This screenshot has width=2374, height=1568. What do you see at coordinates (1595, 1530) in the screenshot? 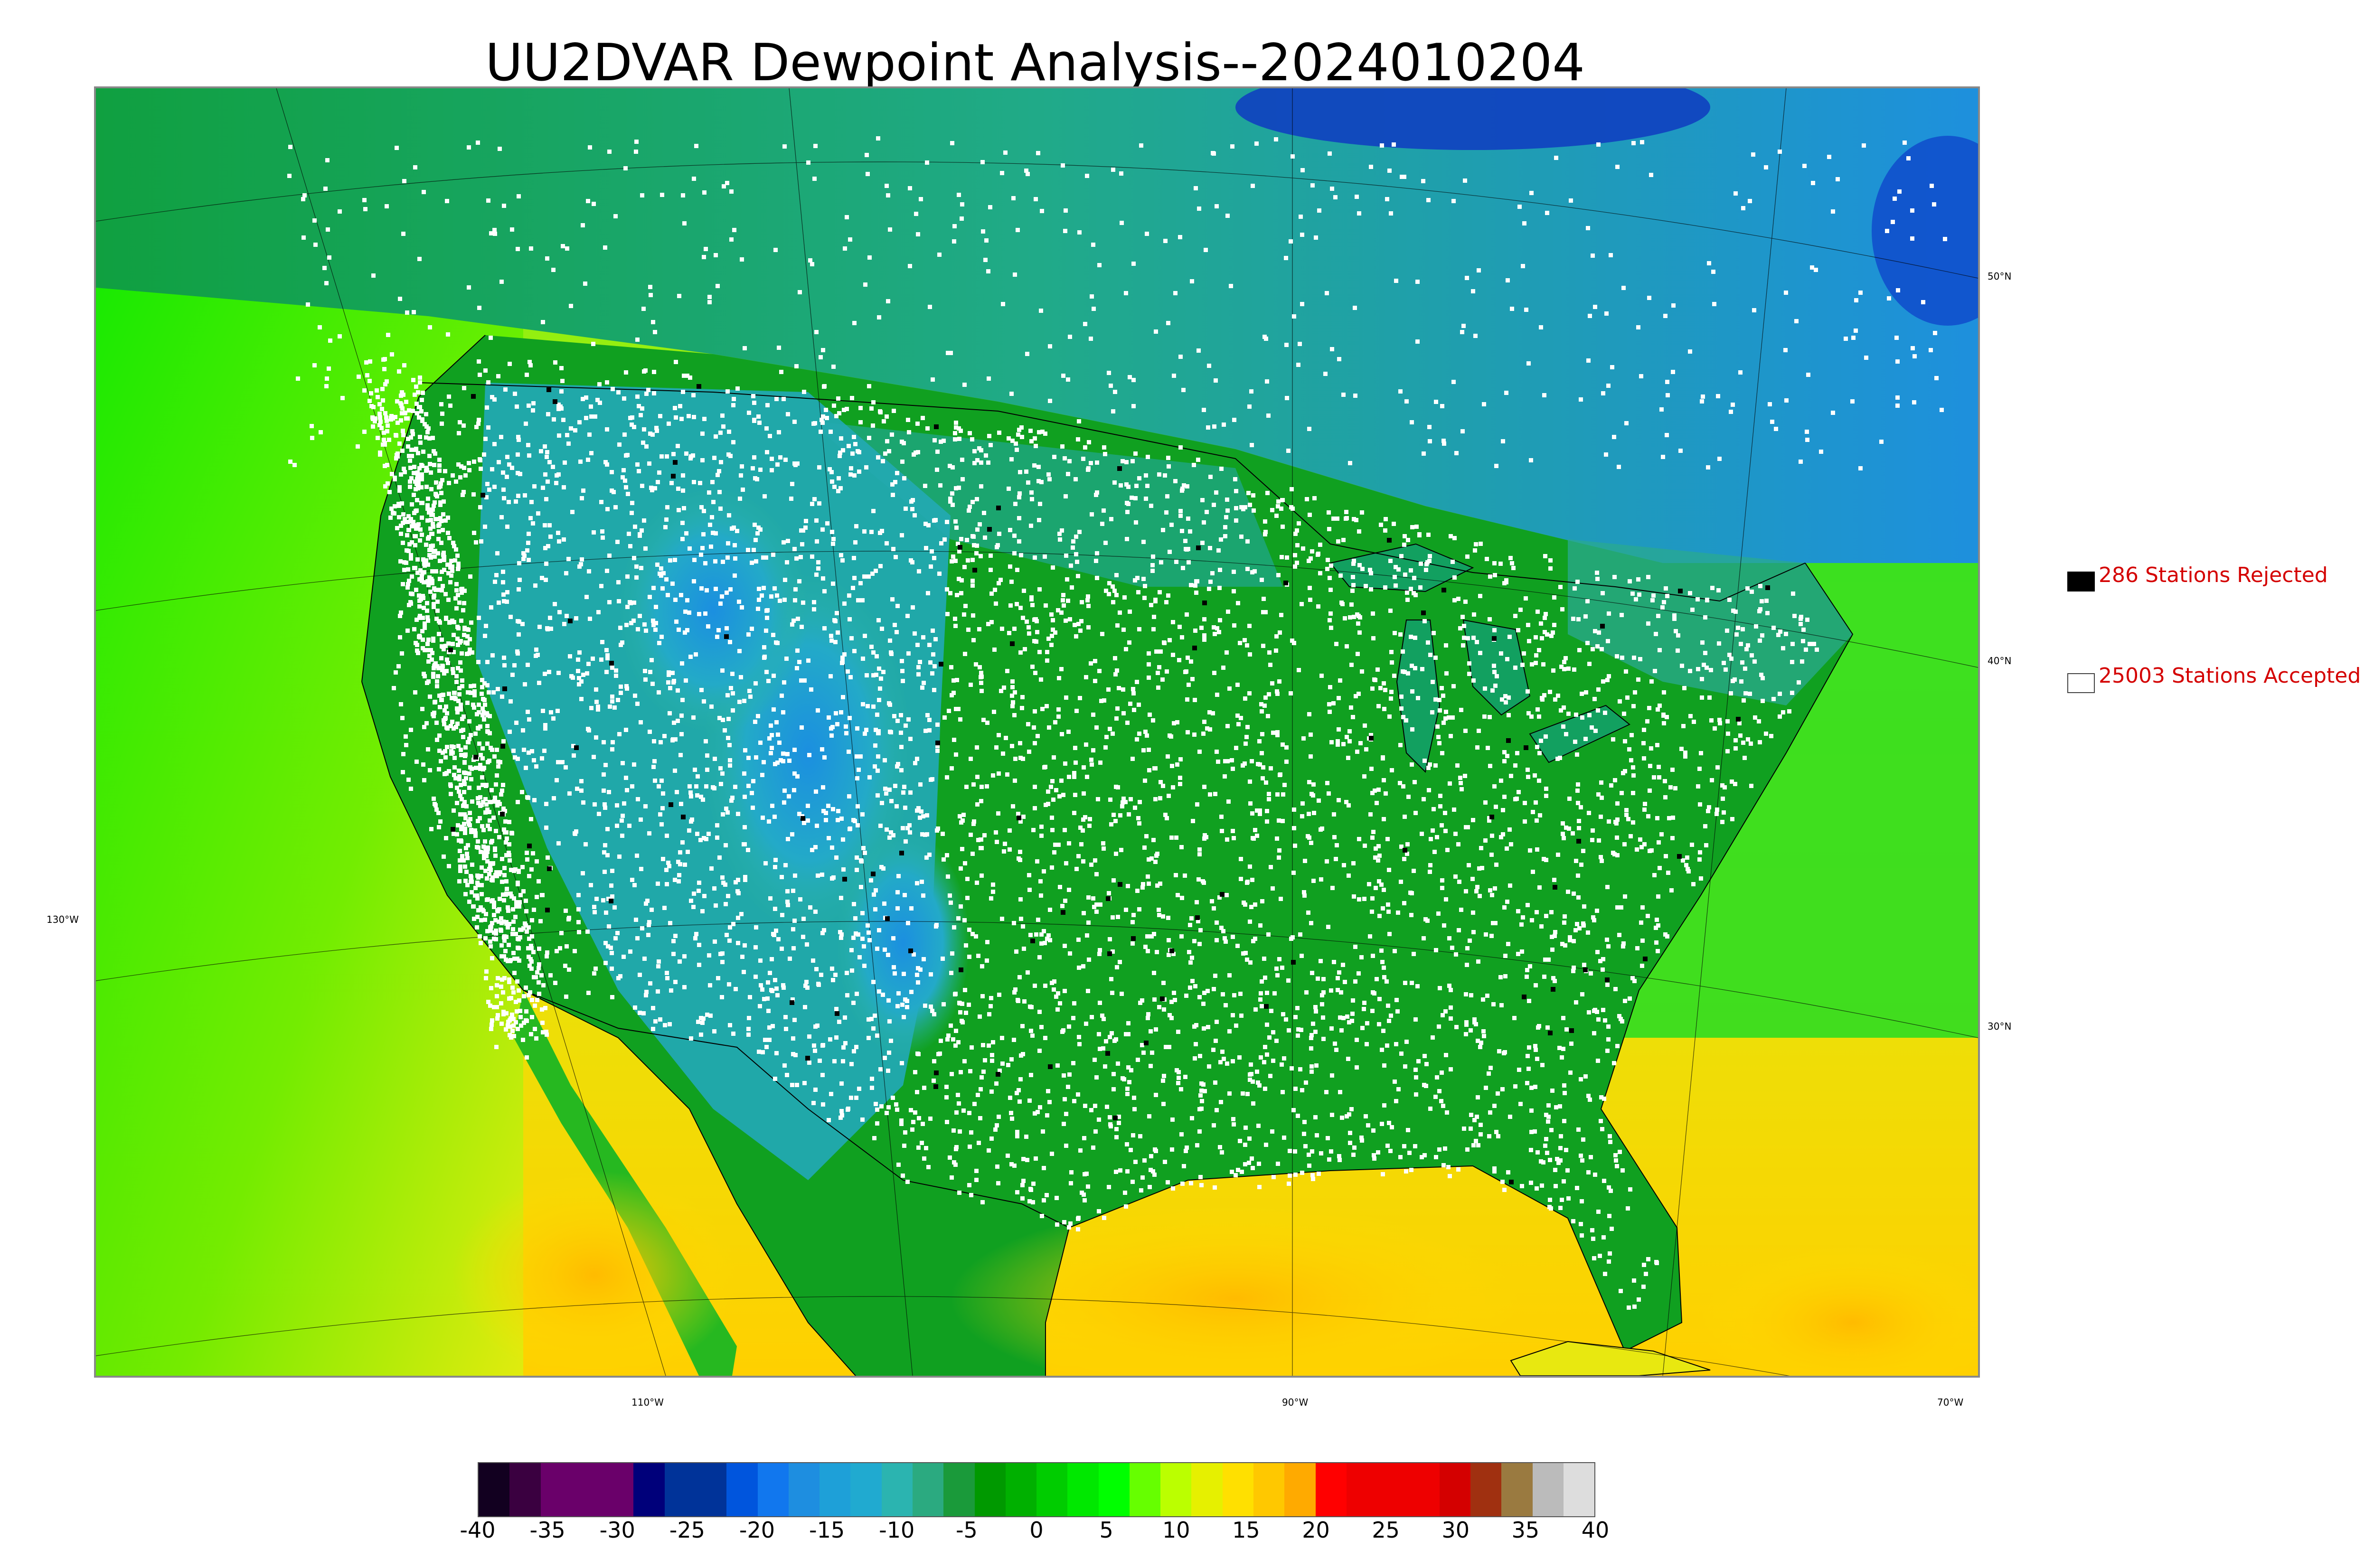
I see `colorbar-tick-label: 40` at bounding box center [1595, 1530].